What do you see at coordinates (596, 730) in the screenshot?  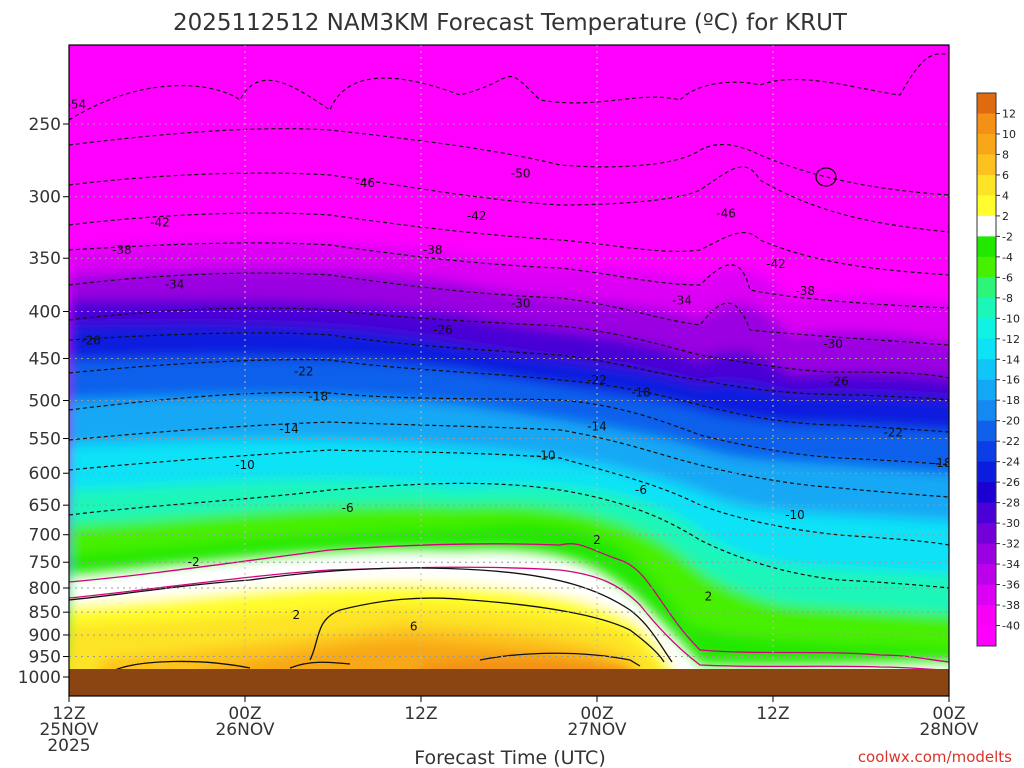 I see `x-tick-label: 27NOV` at bounding box center [596, 730].